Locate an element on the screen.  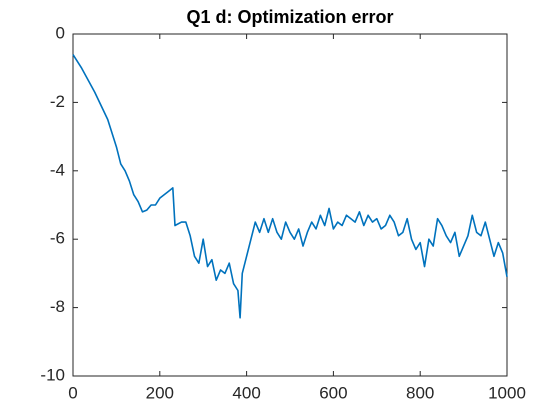
y-tick-label: -10 is located at coordinates (52, 374).